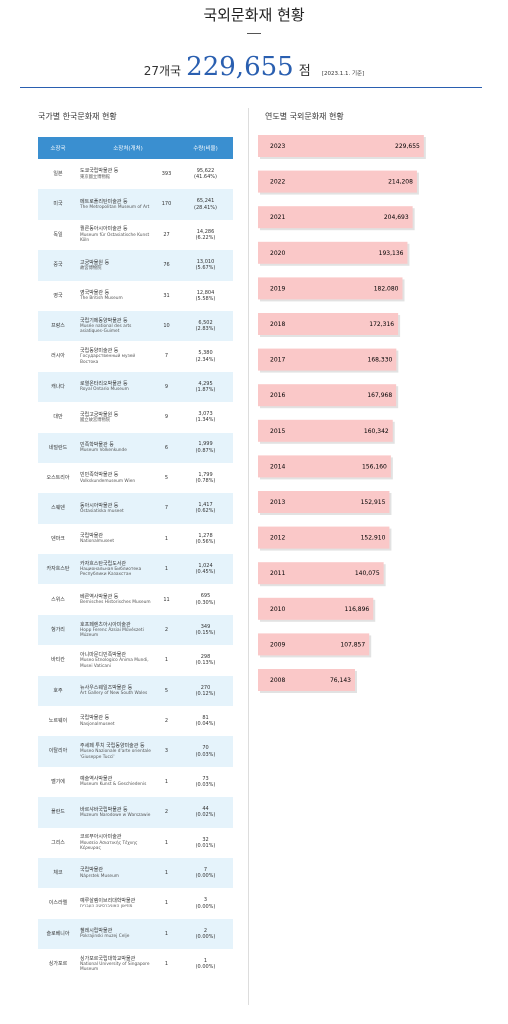 The image size is (508, 1024). I want to click on quantity-ratio: (0.30%), so click(205, 602).